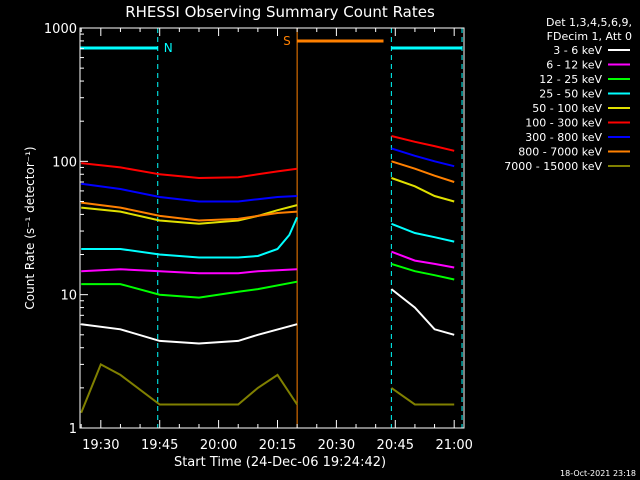 This screenshot has width=640, height=480. Describe the element at coordinates (553, 166) in the screenshot. I see `legend-entry-label: 7000 - 15000 keV` at that location.